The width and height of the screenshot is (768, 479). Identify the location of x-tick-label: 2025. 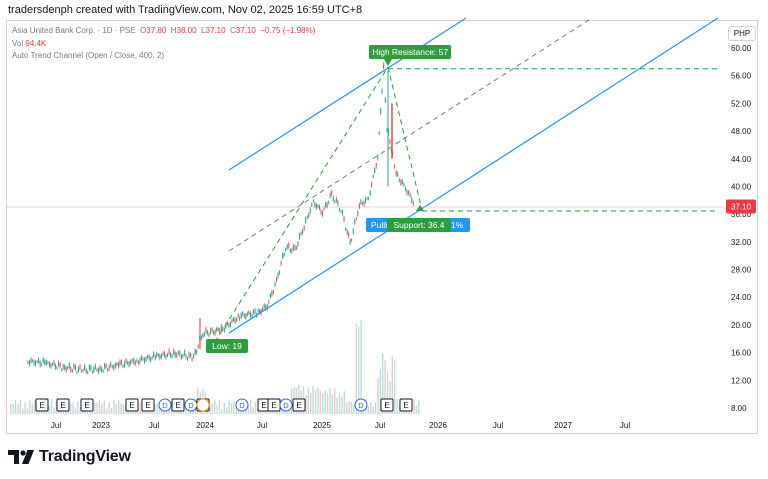
(322, 425).